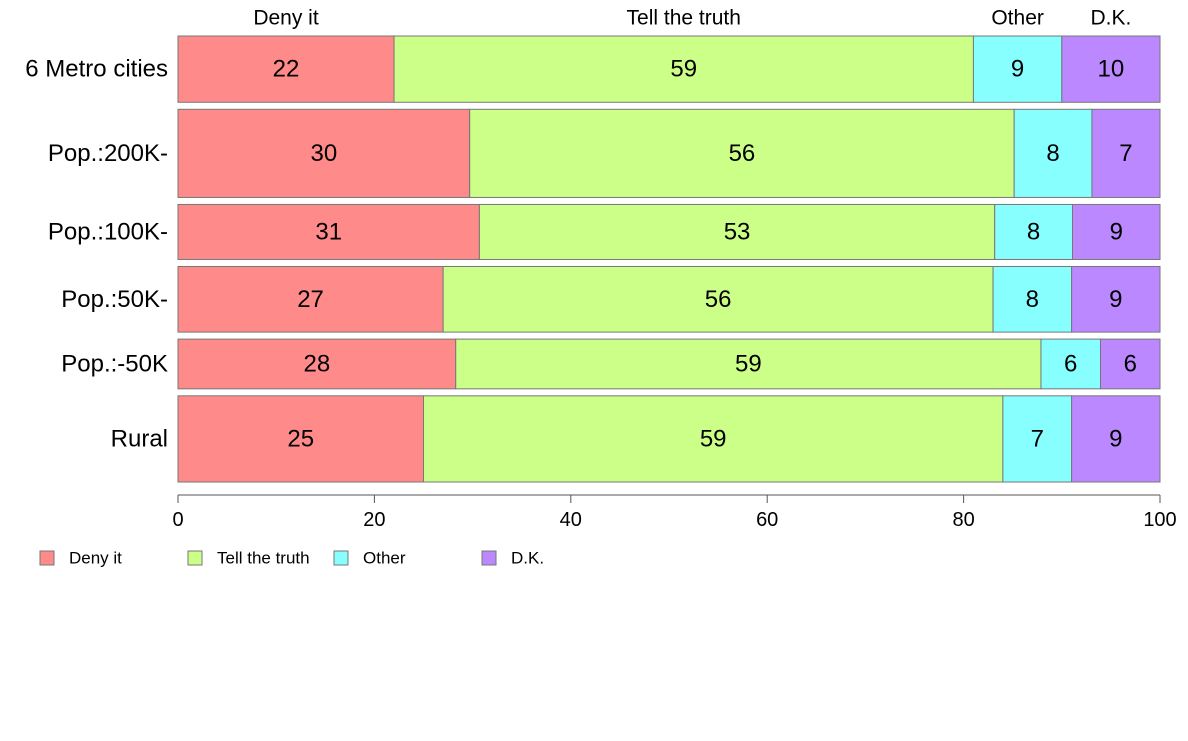  I want to click on value-label: 10, so click(1111, 69).